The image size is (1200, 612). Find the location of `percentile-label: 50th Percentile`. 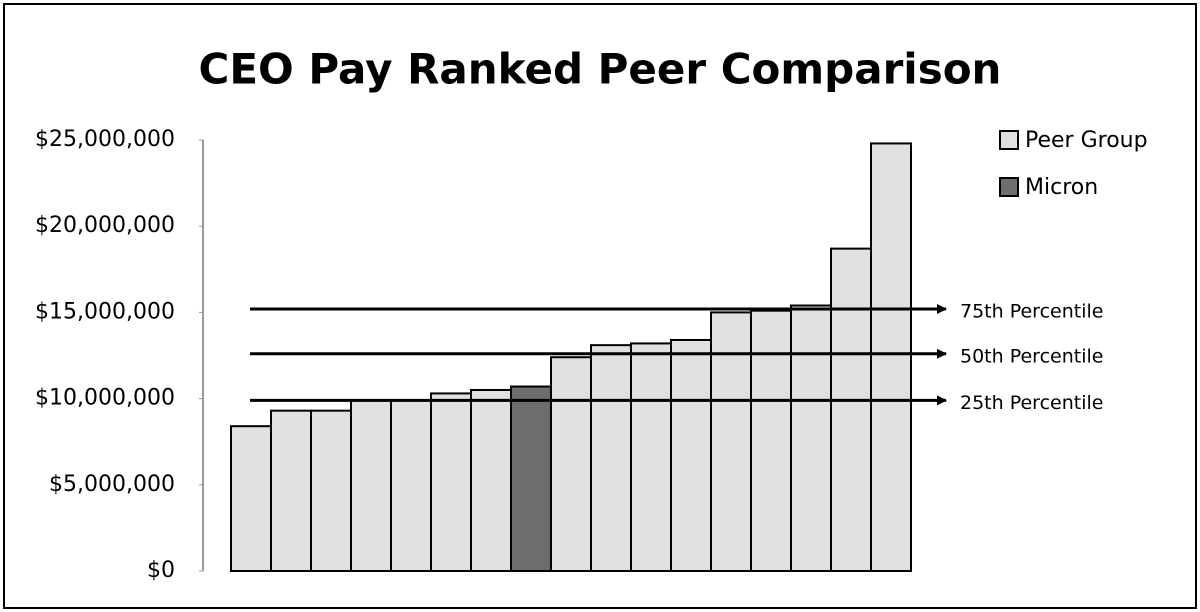

percentile-label: 50th Percentile is located at coordinates (1031, 356).